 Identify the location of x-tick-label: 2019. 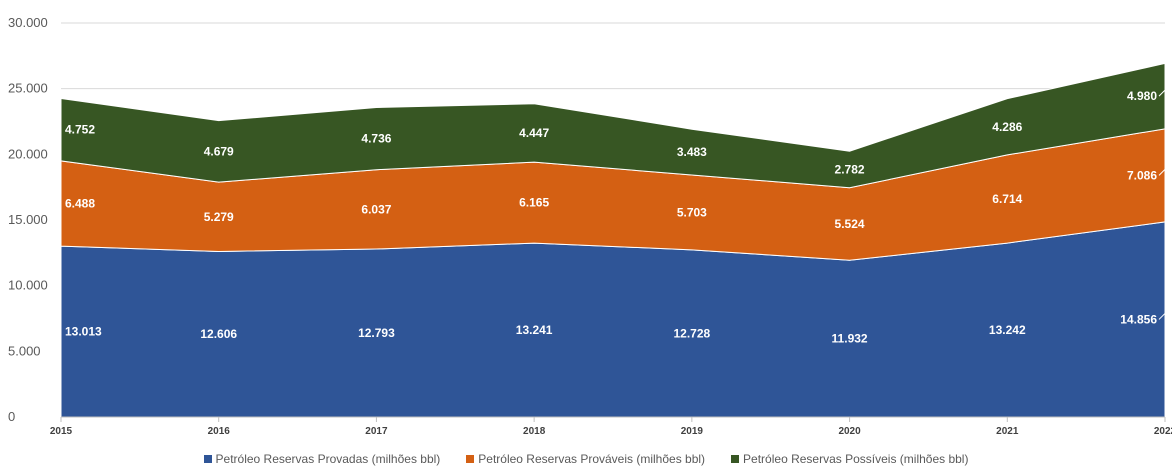
(692, 431).